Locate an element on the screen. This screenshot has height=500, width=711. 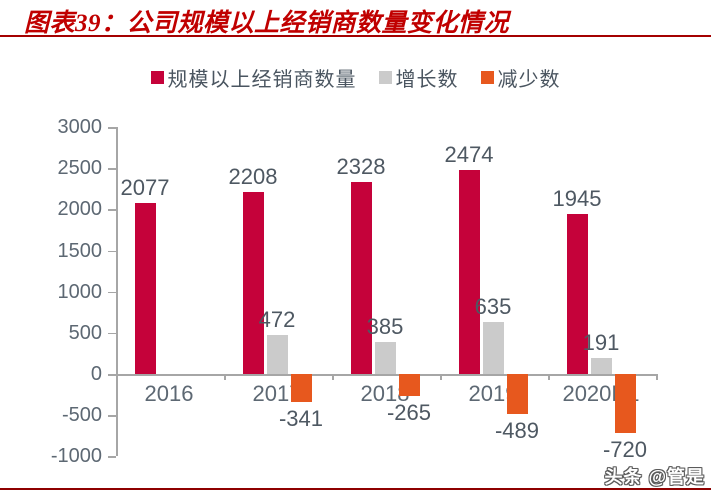
legend-item-decrease: 减少数 is located at coordinates (520, 77).